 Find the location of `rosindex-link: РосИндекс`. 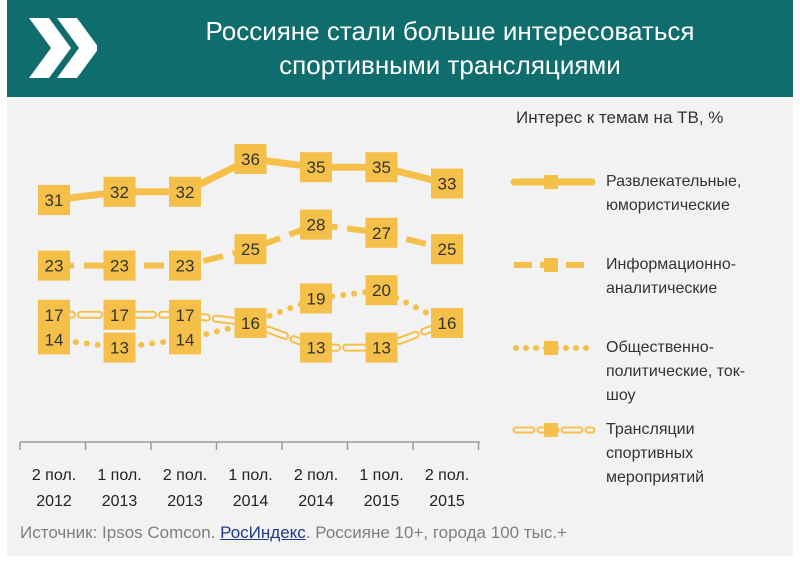

rosindex-link: РосИндекс is located at coordinates (263, 532).